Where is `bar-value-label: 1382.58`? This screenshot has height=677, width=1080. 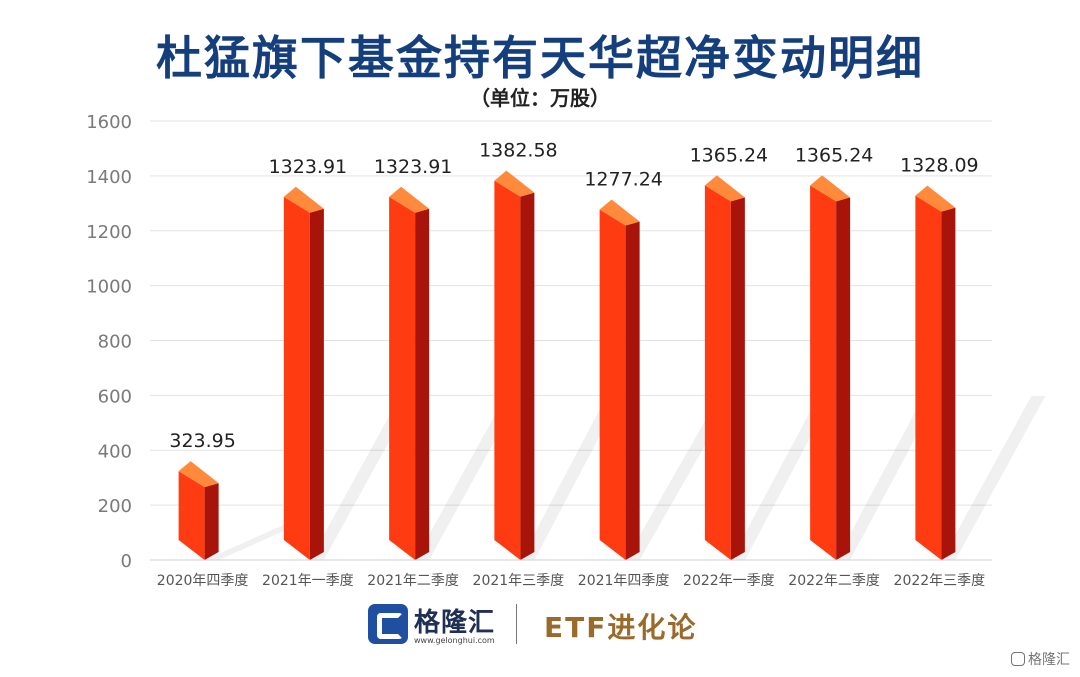 bar-value-label: 1382.58 is located at coordinates (518, 151).